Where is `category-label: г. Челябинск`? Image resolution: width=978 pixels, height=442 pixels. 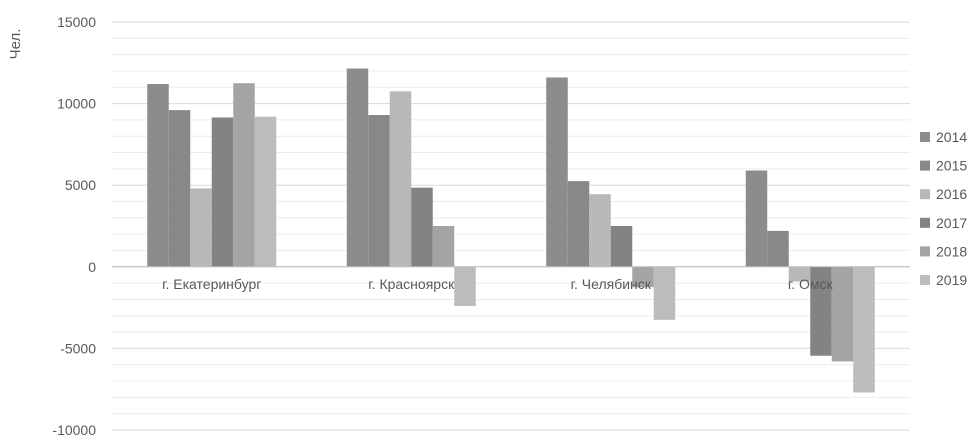 category-label: г. Челябинск is located at coordinates (611, 284).